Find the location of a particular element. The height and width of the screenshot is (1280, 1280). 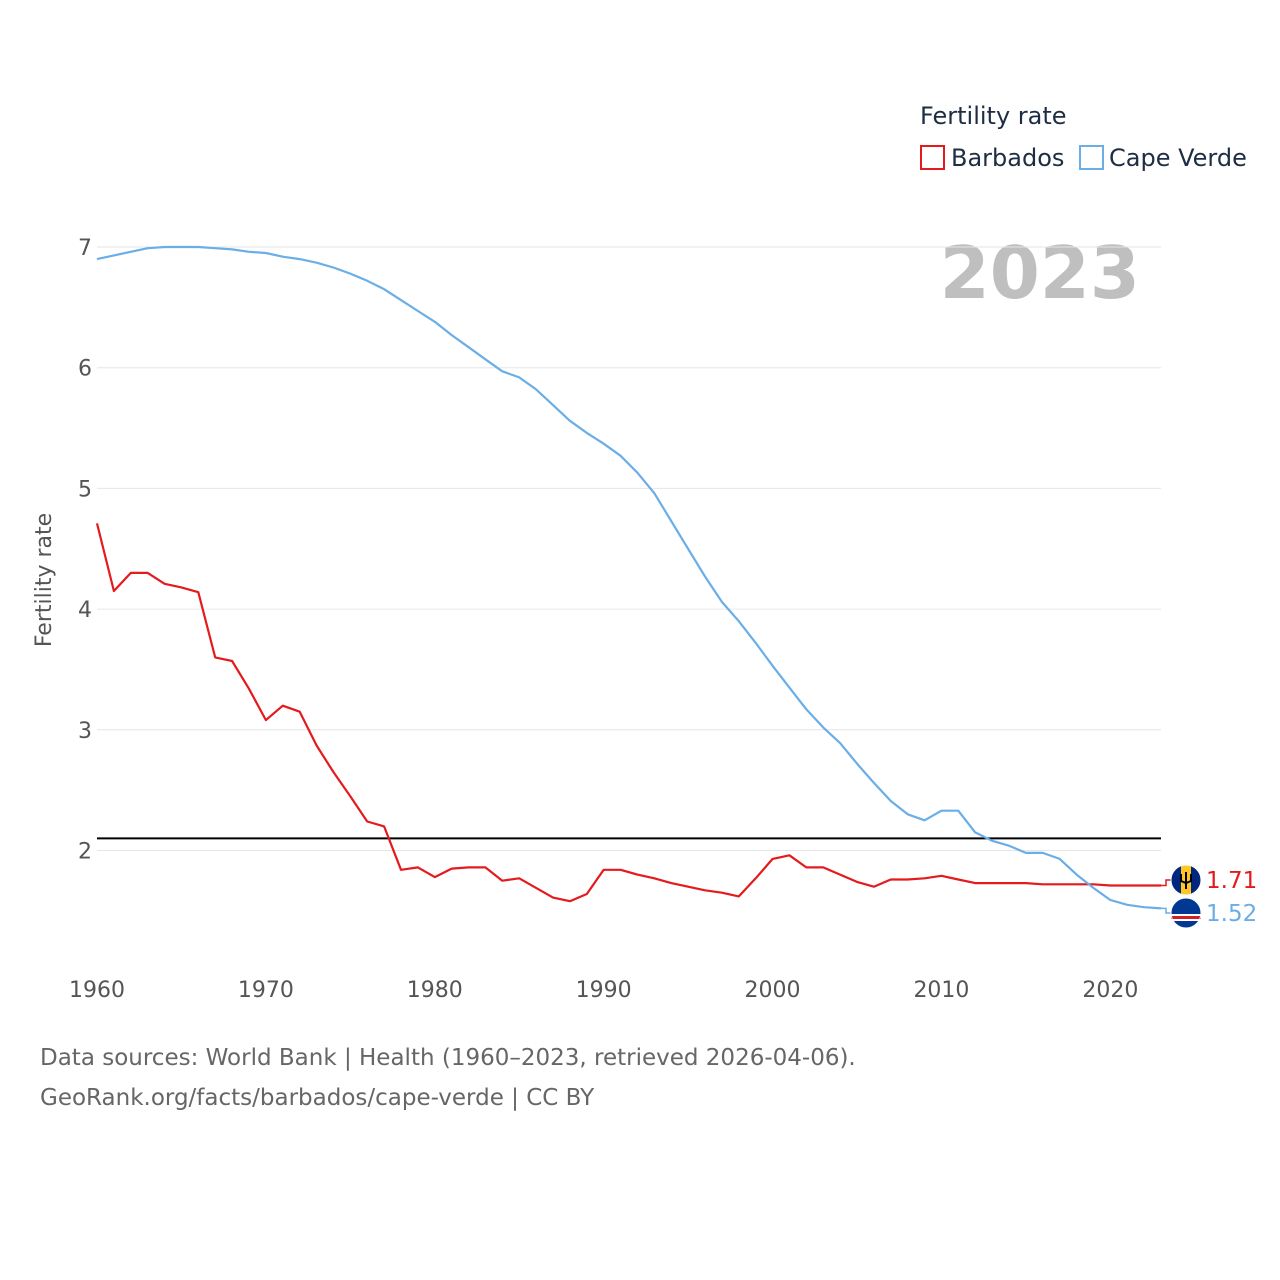

x-axis-ticks: 1960 1970 1980 1990 2000 2010 2020 is located at coordinates (603, 990).